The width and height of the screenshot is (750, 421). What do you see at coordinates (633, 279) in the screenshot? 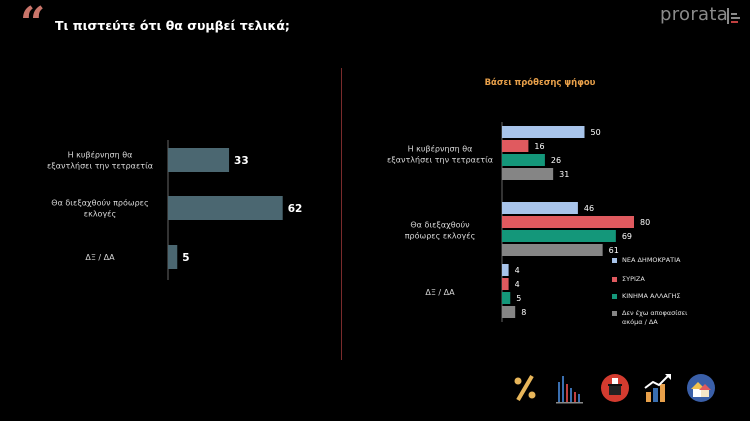
I see `legend-label: ΣΥΡΙΖΑ` at bounding box center [633, 279].